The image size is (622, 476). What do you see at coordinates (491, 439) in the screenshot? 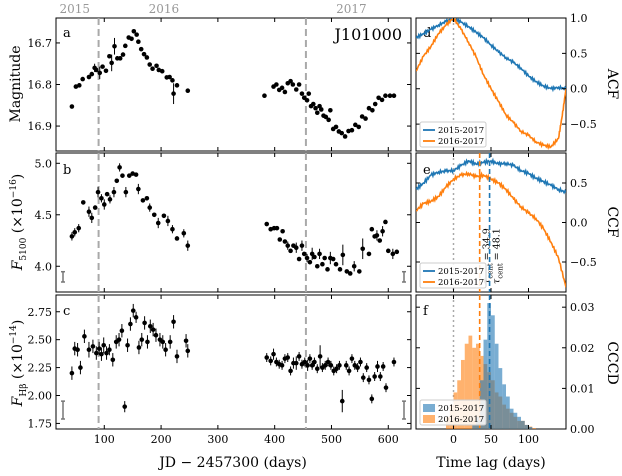
I see `xtick-label-f: 50` at bounding box center [491, 439].